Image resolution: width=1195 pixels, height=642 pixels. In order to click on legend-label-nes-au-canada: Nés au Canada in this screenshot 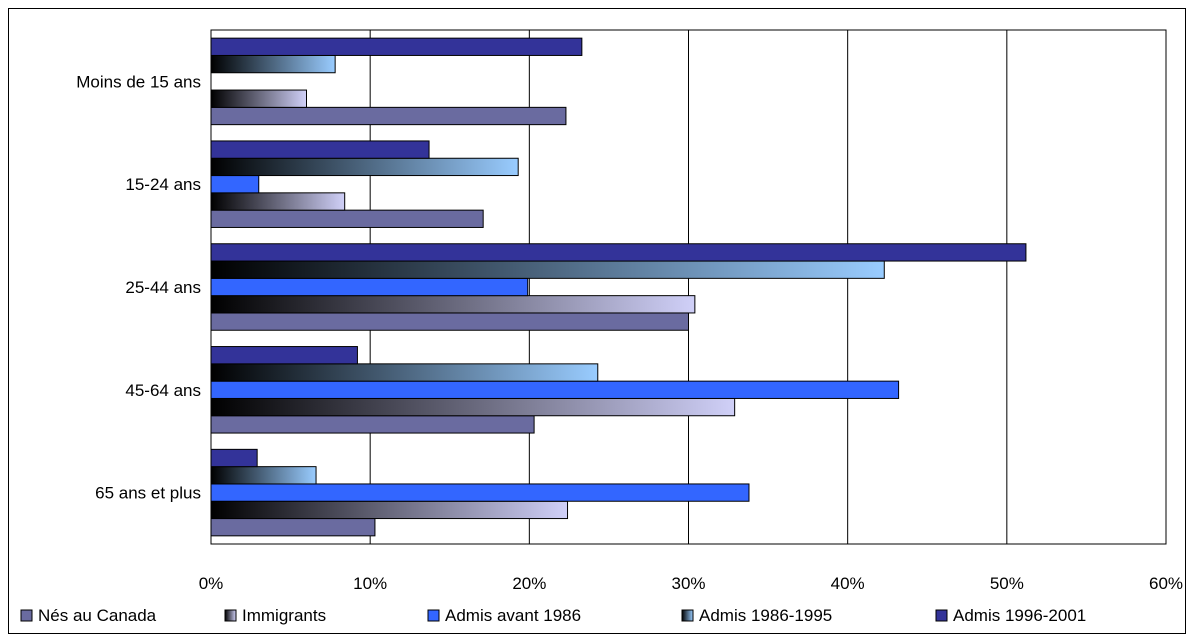, I will do `click(97, 615)`.